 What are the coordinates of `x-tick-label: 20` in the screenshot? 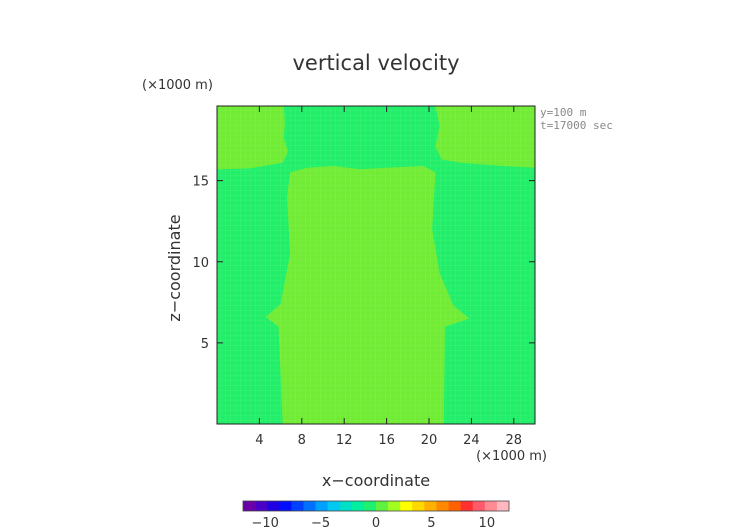 It's located at (429, 440).